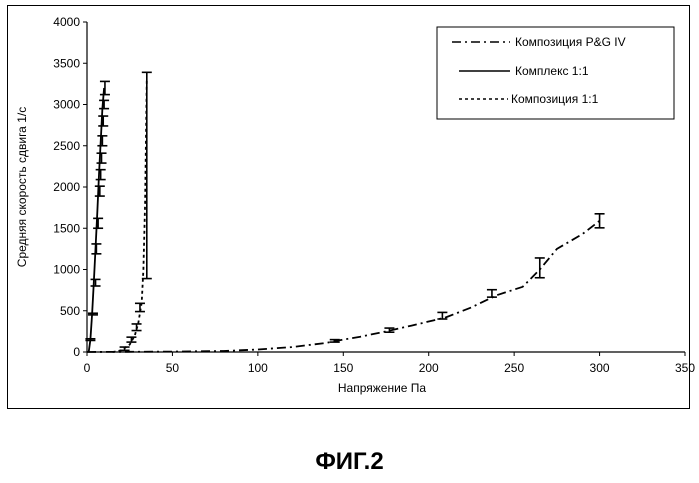 This screenshot has height=483, width=699. Describe the element at coordinates (66, 187) in the screenshot. I see `y-tick-label: 2000` at that location.